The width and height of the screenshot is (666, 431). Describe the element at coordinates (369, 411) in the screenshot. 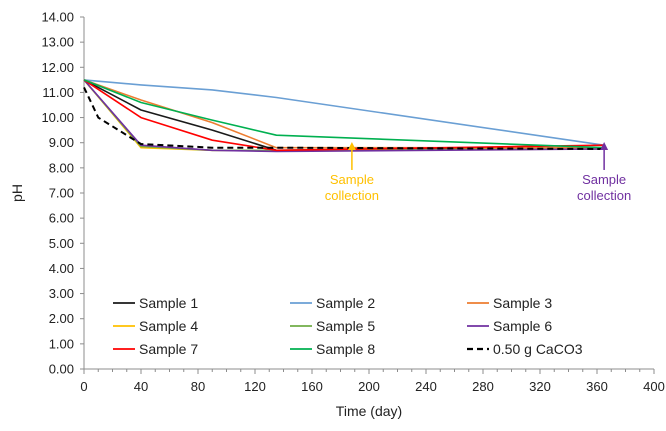

I see `x-axis-title: Time (day)` at that location.